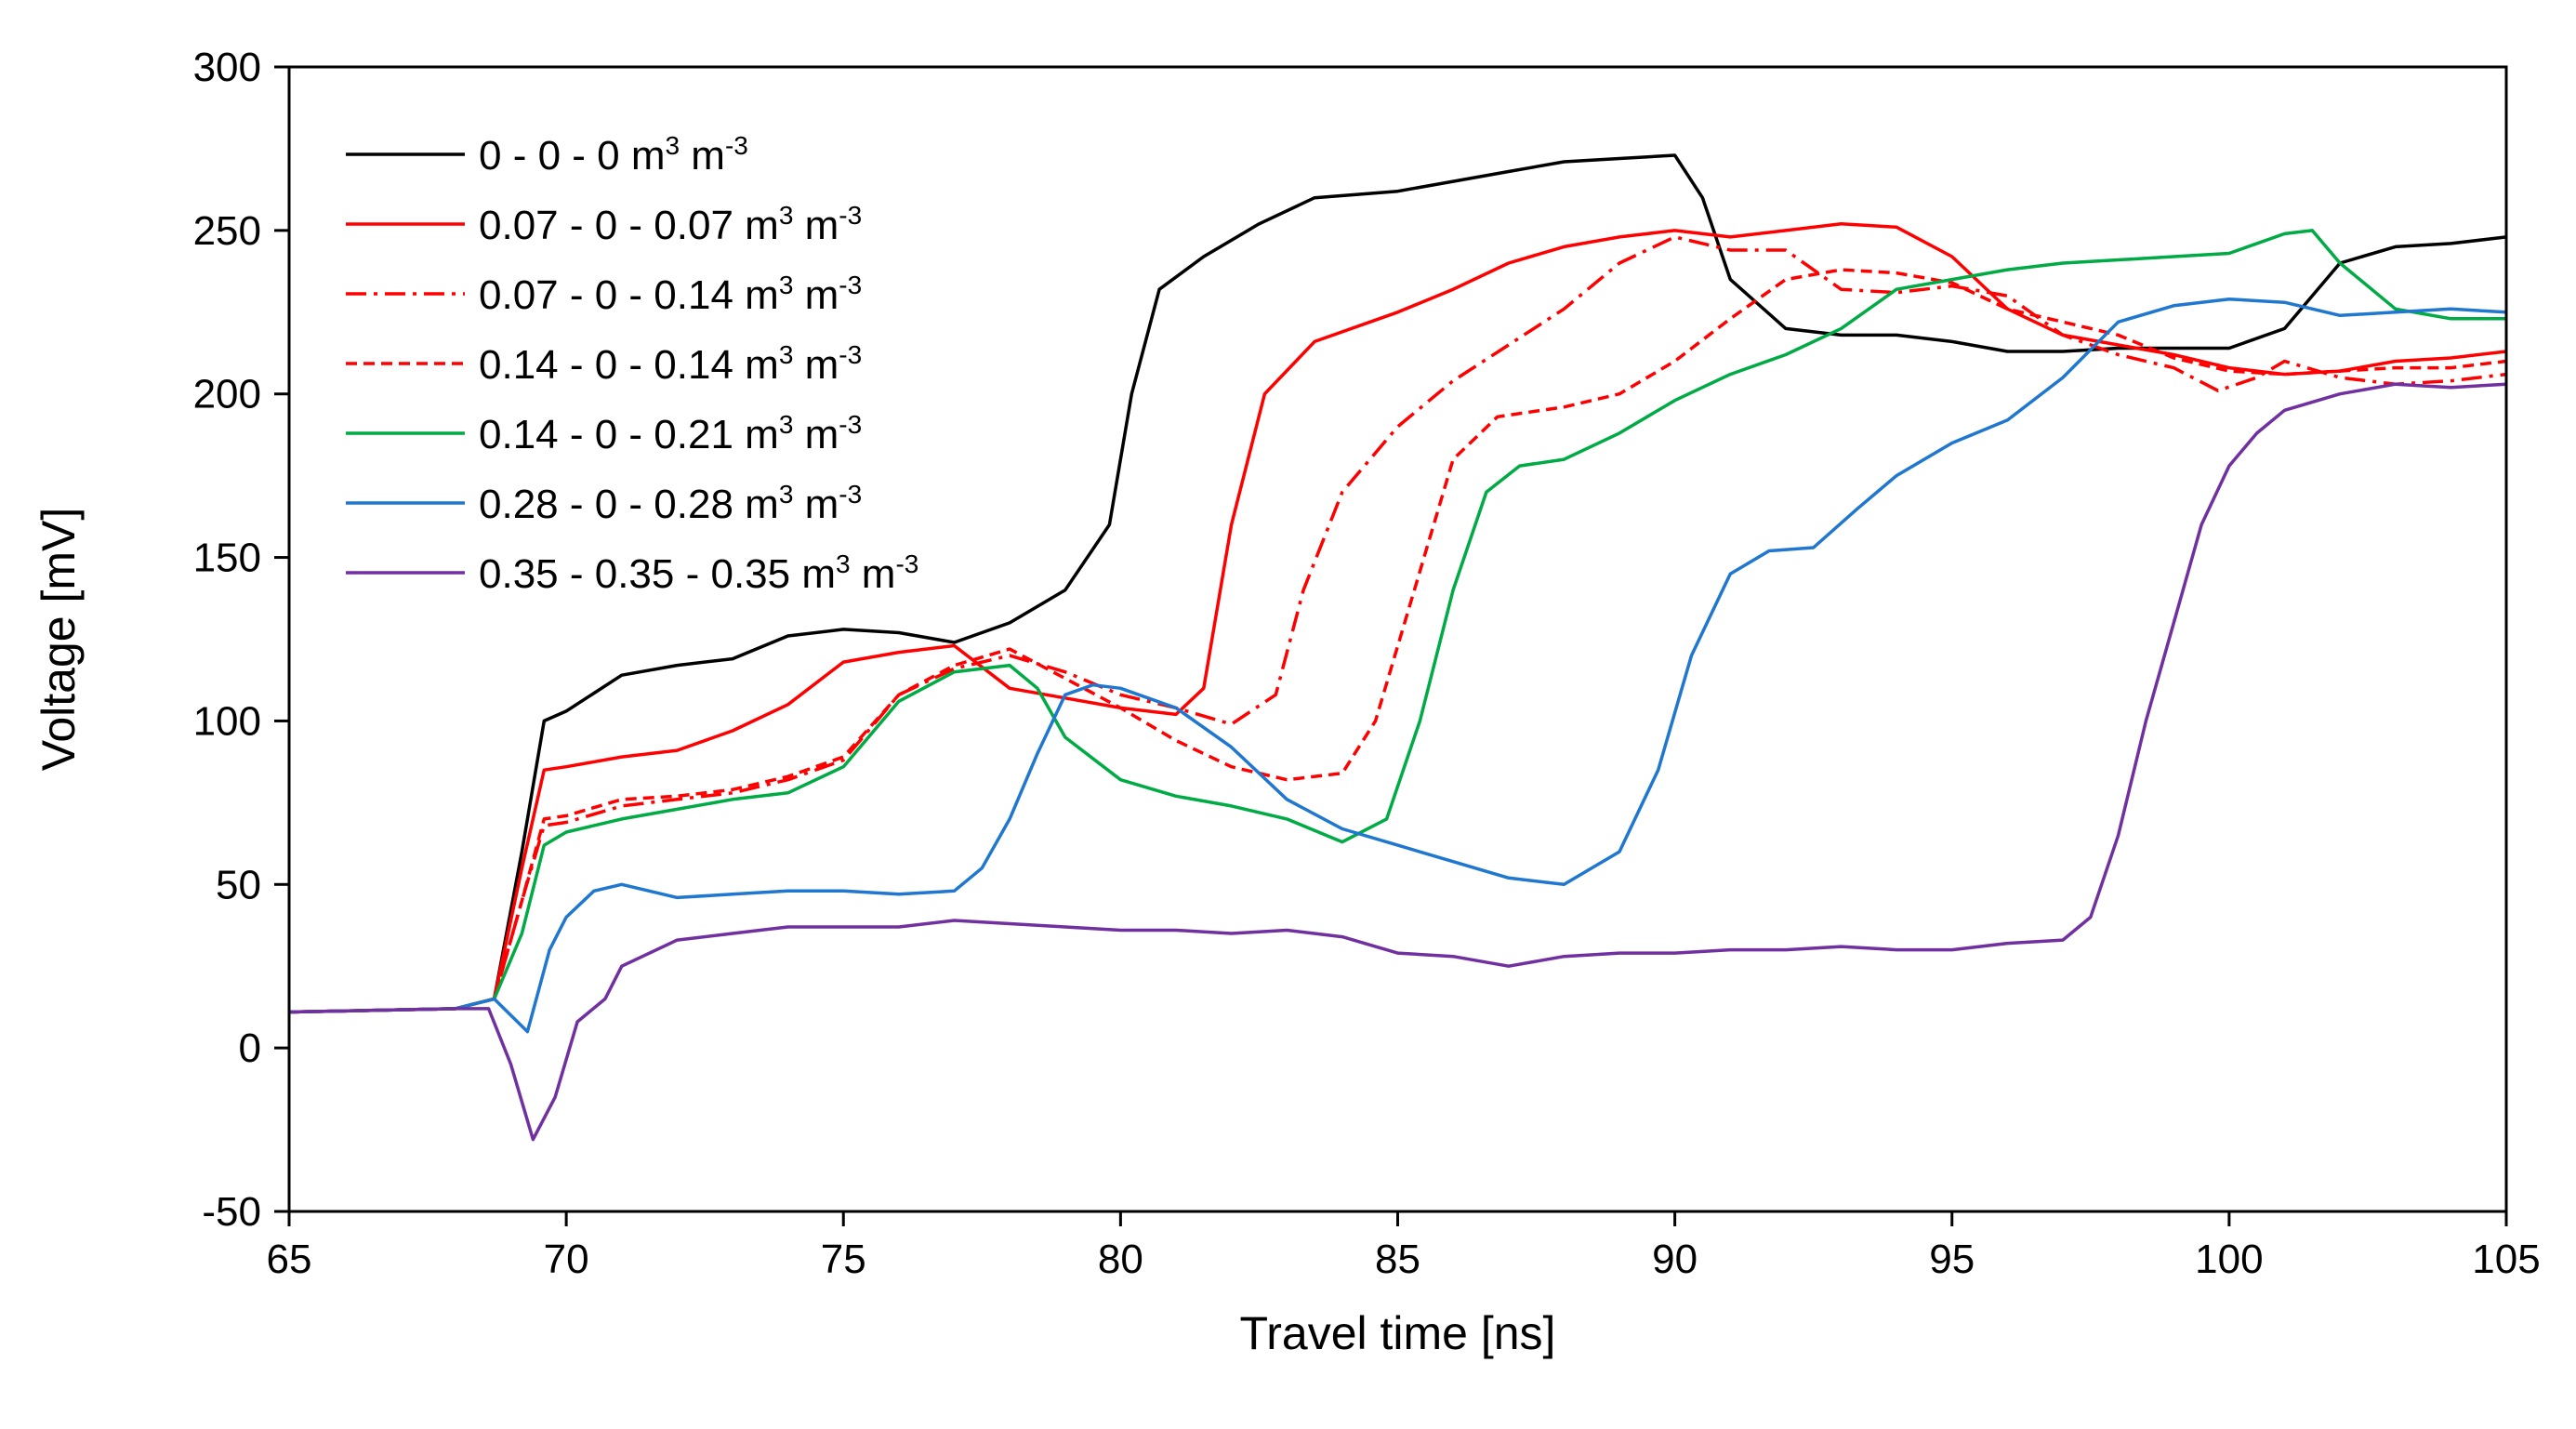  I want to click on legend-label: 0.28 - 0 - 0.28 m3 m-3, so click(670, 503).